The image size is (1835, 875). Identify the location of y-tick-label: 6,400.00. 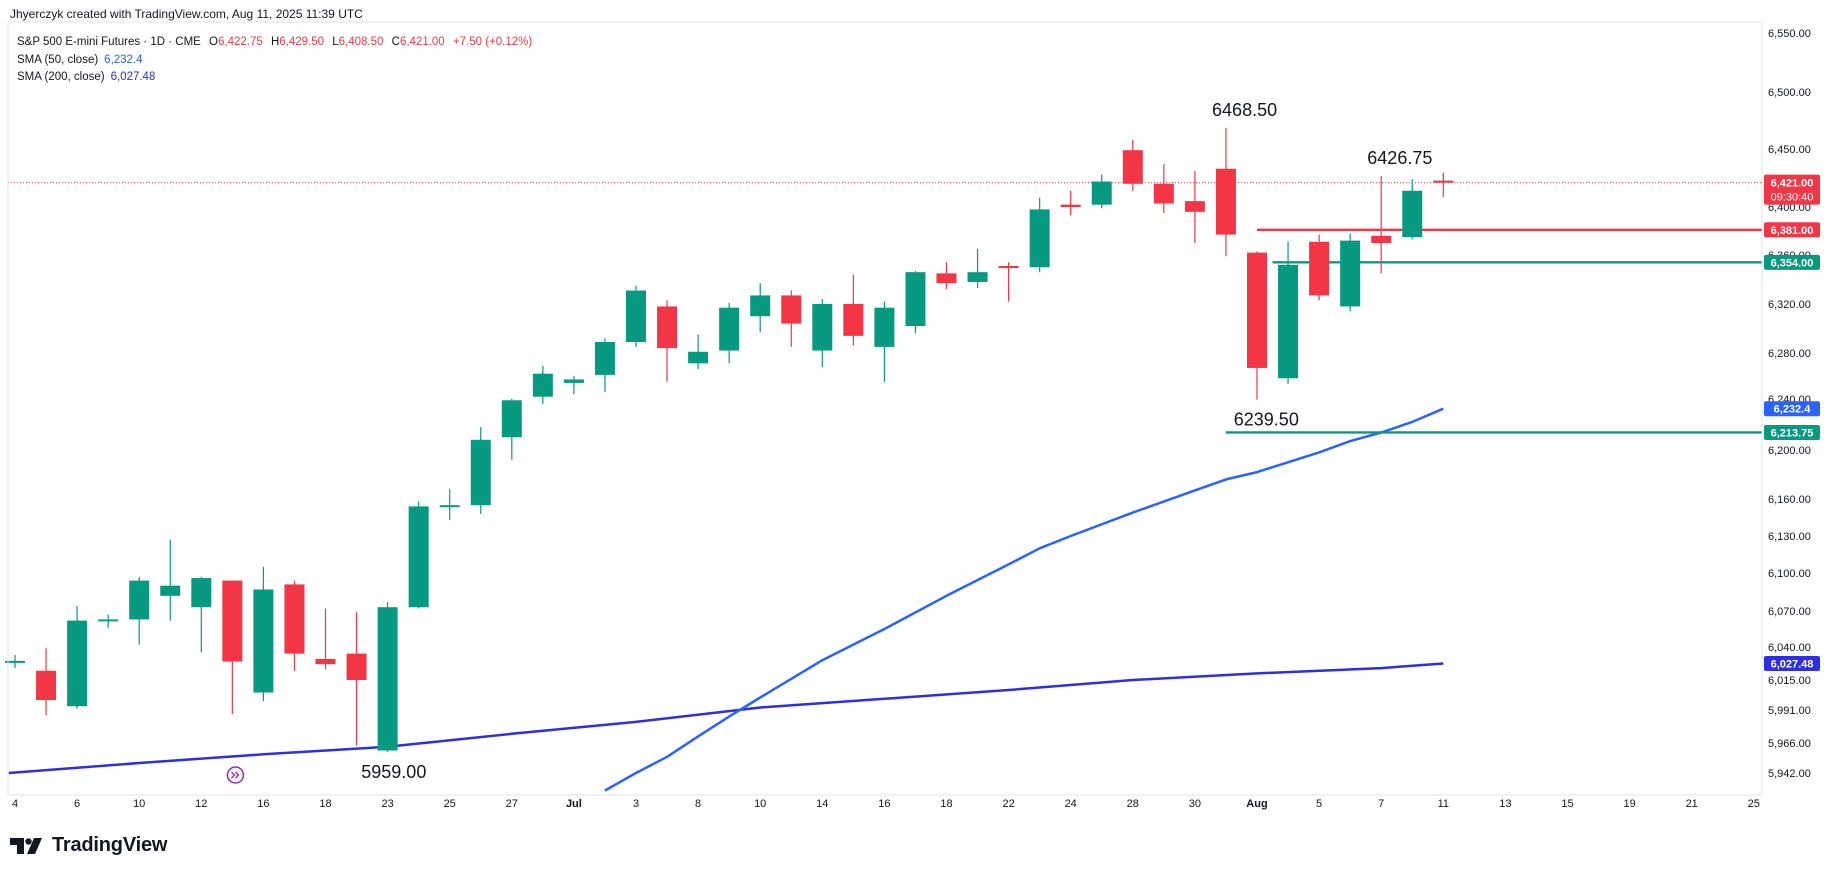
(1789, 208).